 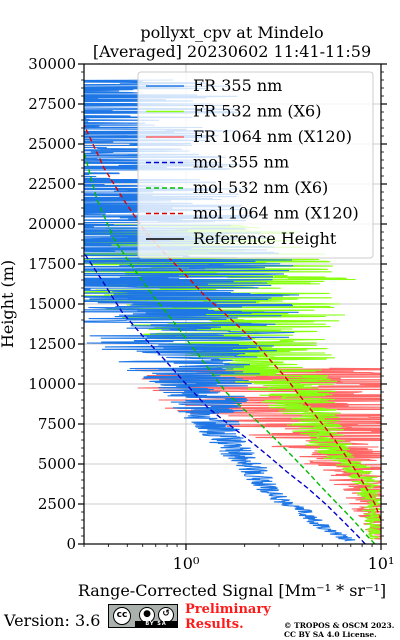 I want to click on cc-license-badge: cc ● ↺ BY SA, so click(x=143, y=616).